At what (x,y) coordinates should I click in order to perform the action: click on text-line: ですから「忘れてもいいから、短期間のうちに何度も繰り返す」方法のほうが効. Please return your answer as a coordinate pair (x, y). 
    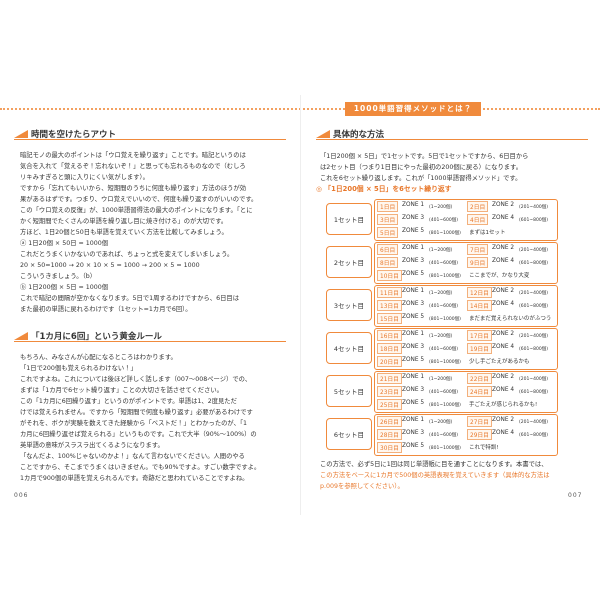
    Looking at the image, I should click on (133, 188).